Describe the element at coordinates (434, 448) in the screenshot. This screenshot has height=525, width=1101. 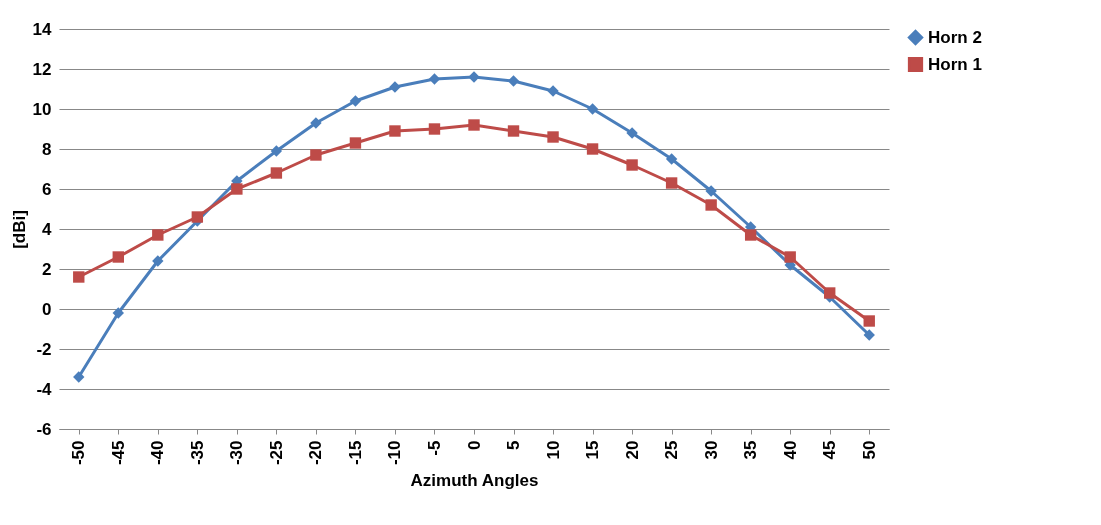
I see `x-tick-label: -5` at that location.